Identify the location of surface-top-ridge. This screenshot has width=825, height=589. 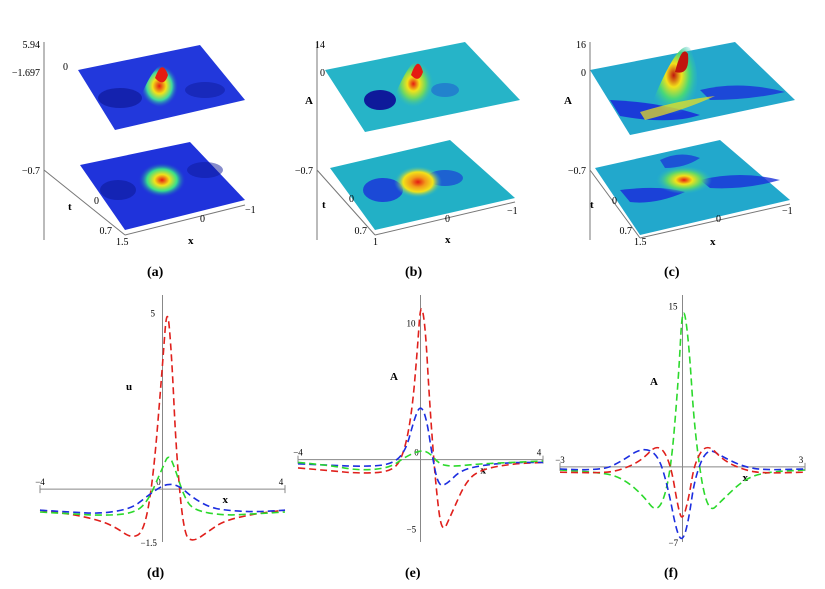
(677, 108).